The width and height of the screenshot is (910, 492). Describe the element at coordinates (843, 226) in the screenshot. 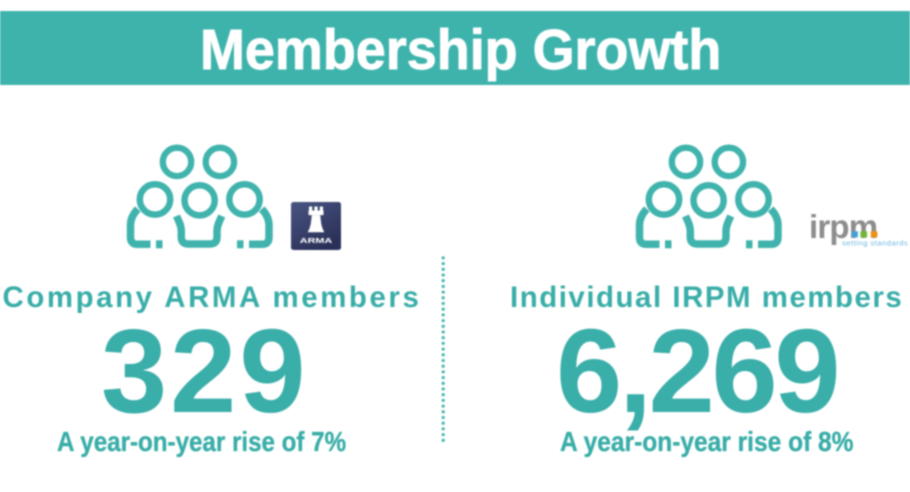

I see `svg-text: irpm` at that location.